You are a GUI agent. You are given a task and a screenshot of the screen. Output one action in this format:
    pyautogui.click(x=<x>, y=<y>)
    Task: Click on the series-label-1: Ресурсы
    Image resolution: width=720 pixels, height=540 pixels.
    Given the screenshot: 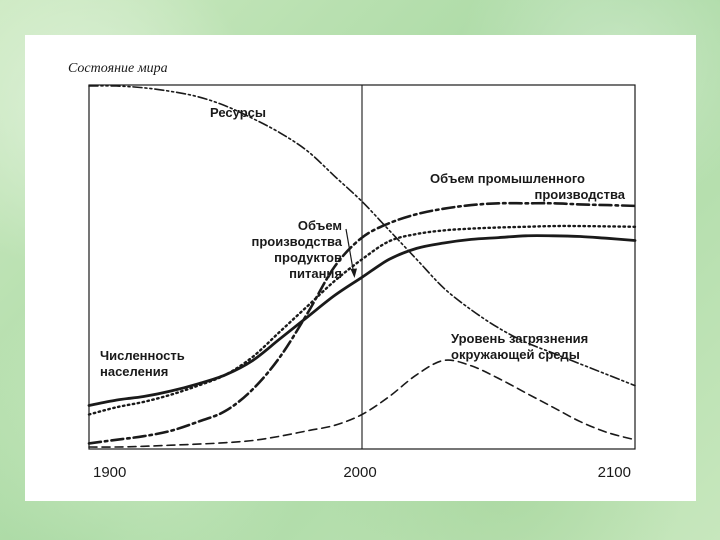 What is the action you would take?
    pyautogui.click(x=238, y=112)
    